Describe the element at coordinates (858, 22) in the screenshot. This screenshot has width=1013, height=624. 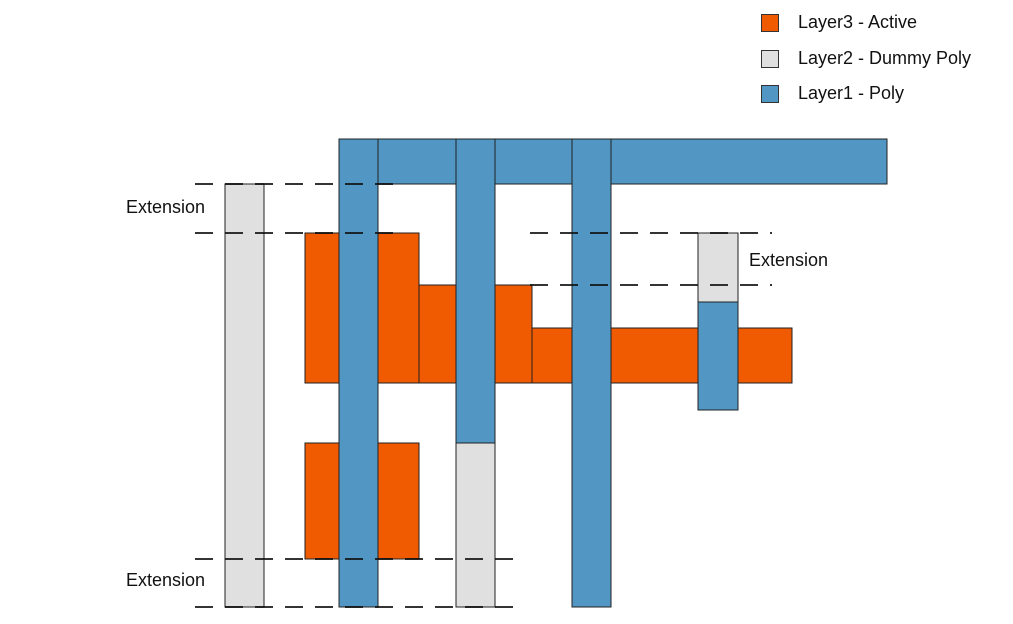
I see `legend-label-active: Layer3 - Active` at that location.